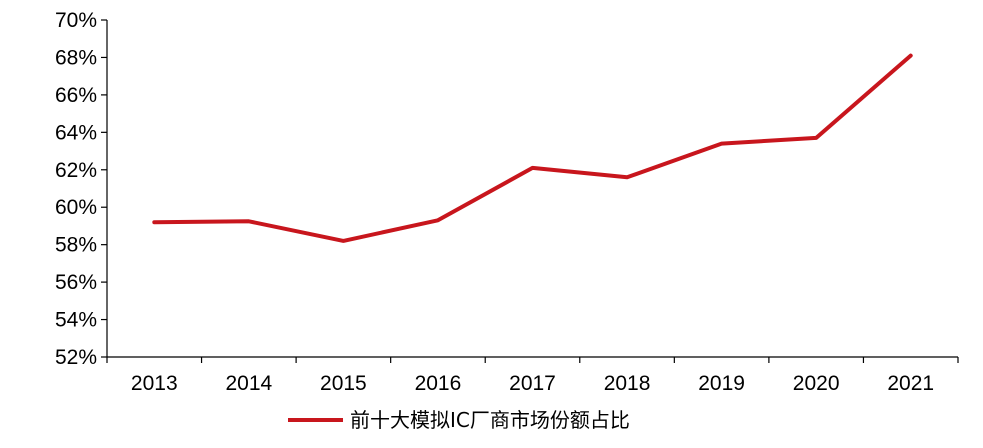 The height and width of the screenshot is (448, 983). I want to click on x-tick-label: 2015, so click(343, 383).